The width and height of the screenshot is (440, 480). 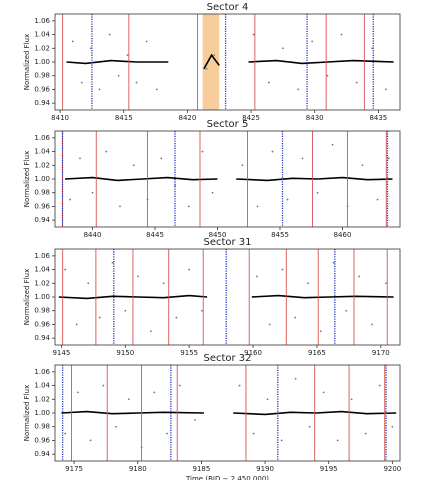 What do you see at coordinates (189, 353) in the screenshot?
I see `x-tick-label: 9155` at bounding box center [189, 353].